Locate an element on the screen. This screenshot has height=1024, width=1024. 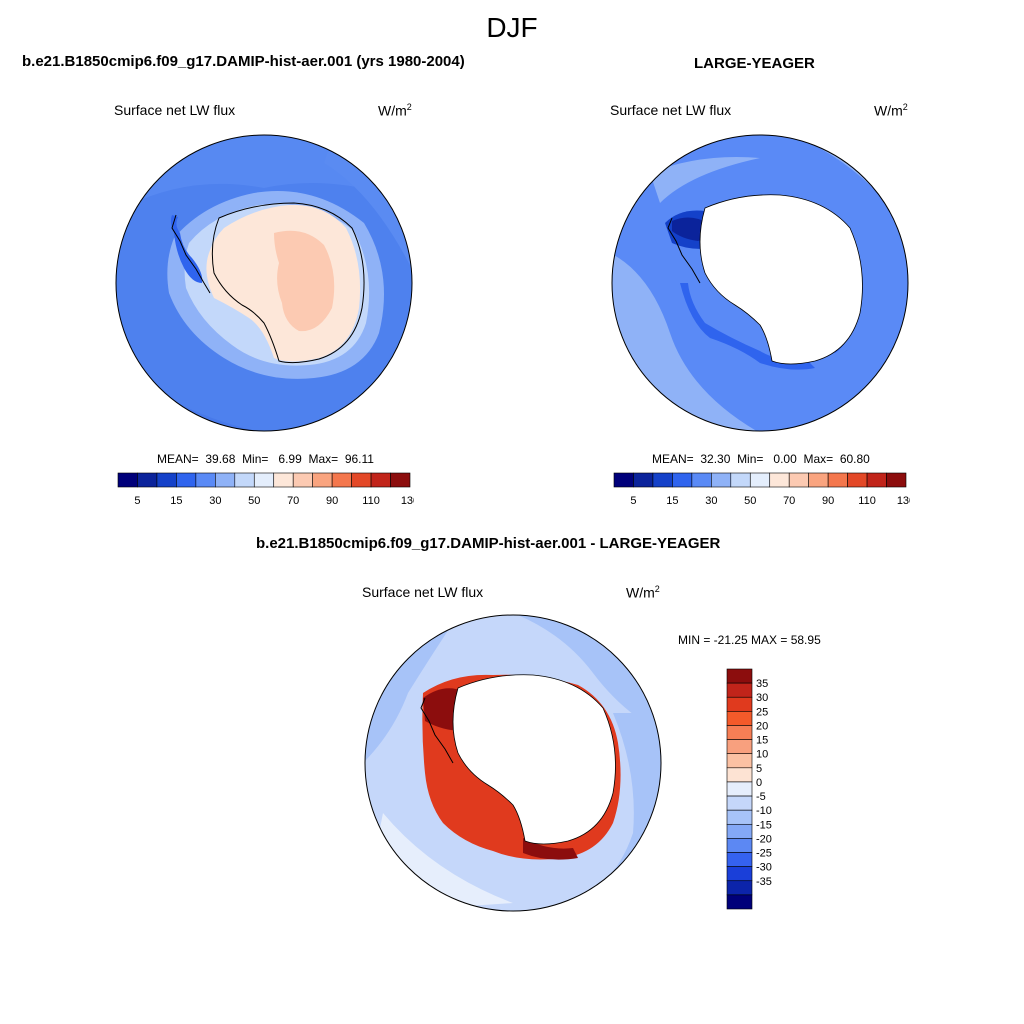
left-colorbar-tick-label: 15 is located at coordinates (176, 501).